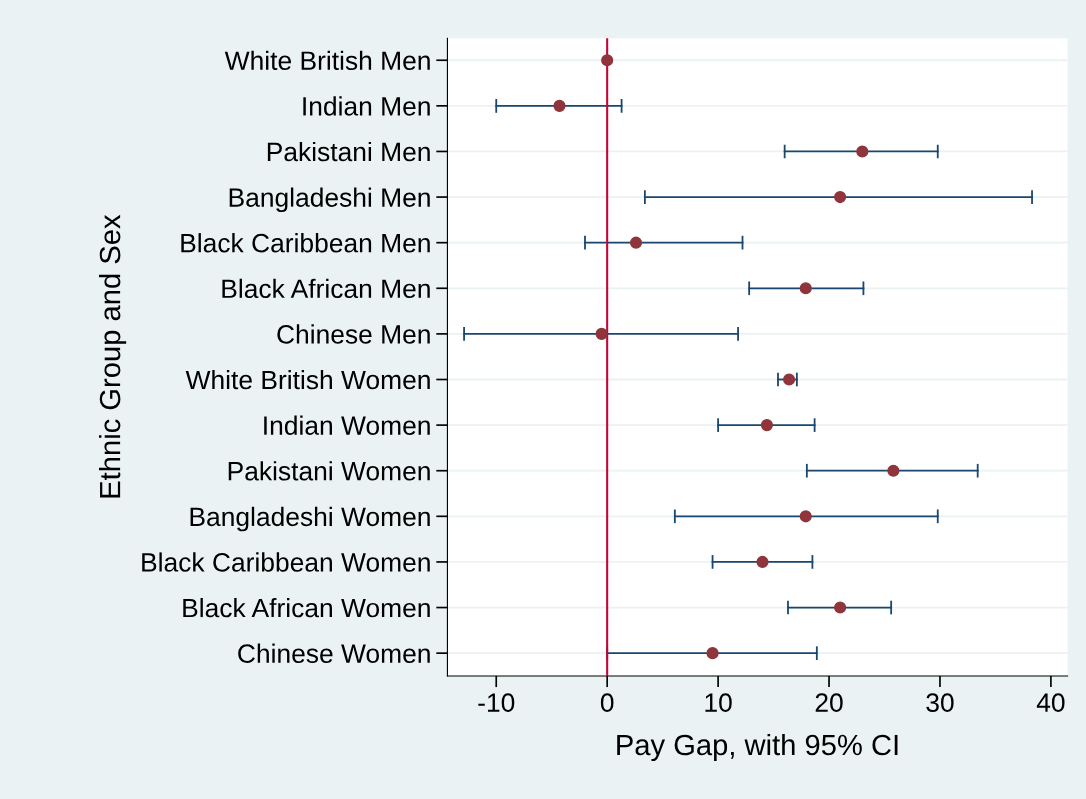 This screenshot has height=799, width=1086. What do you see at coordinates (329, 200) in the screenshot?
I see `y-tick-label: Bangladeshi Men` at bounding box center [329, 200].